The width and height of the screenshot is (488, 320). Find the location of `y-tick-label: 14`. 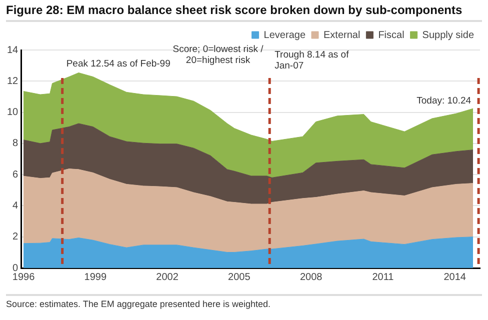

y-tick-label: 14 is located at coordinates (13, 50).